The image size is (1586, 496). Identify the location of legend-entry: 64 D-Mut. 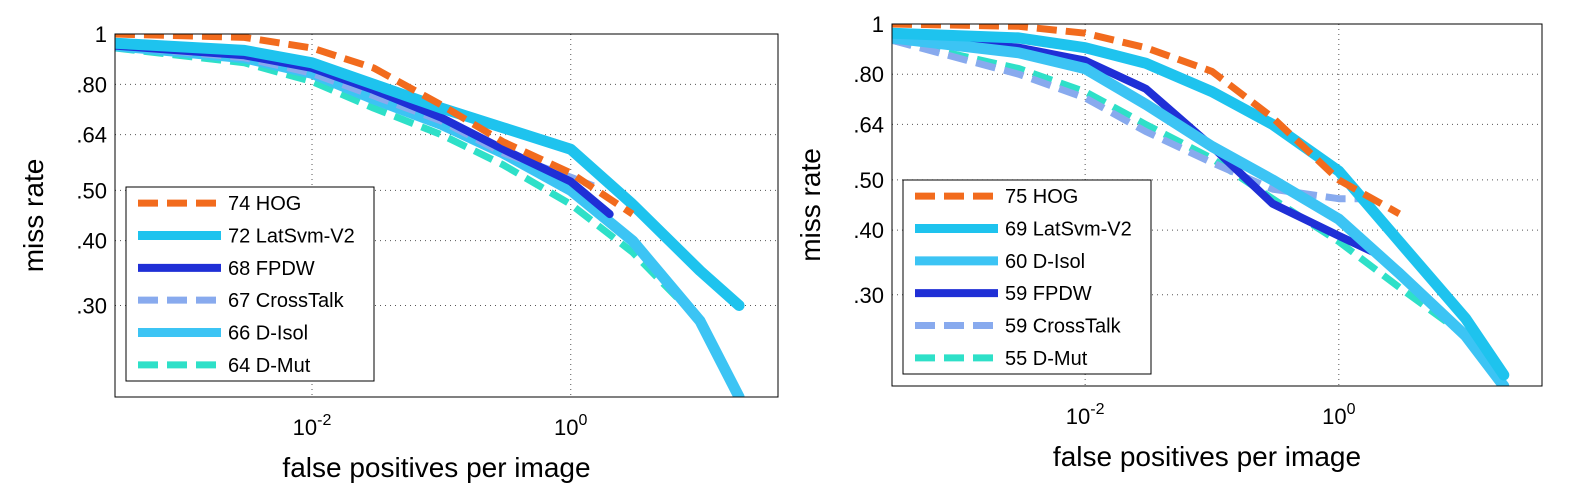
(269, 366).